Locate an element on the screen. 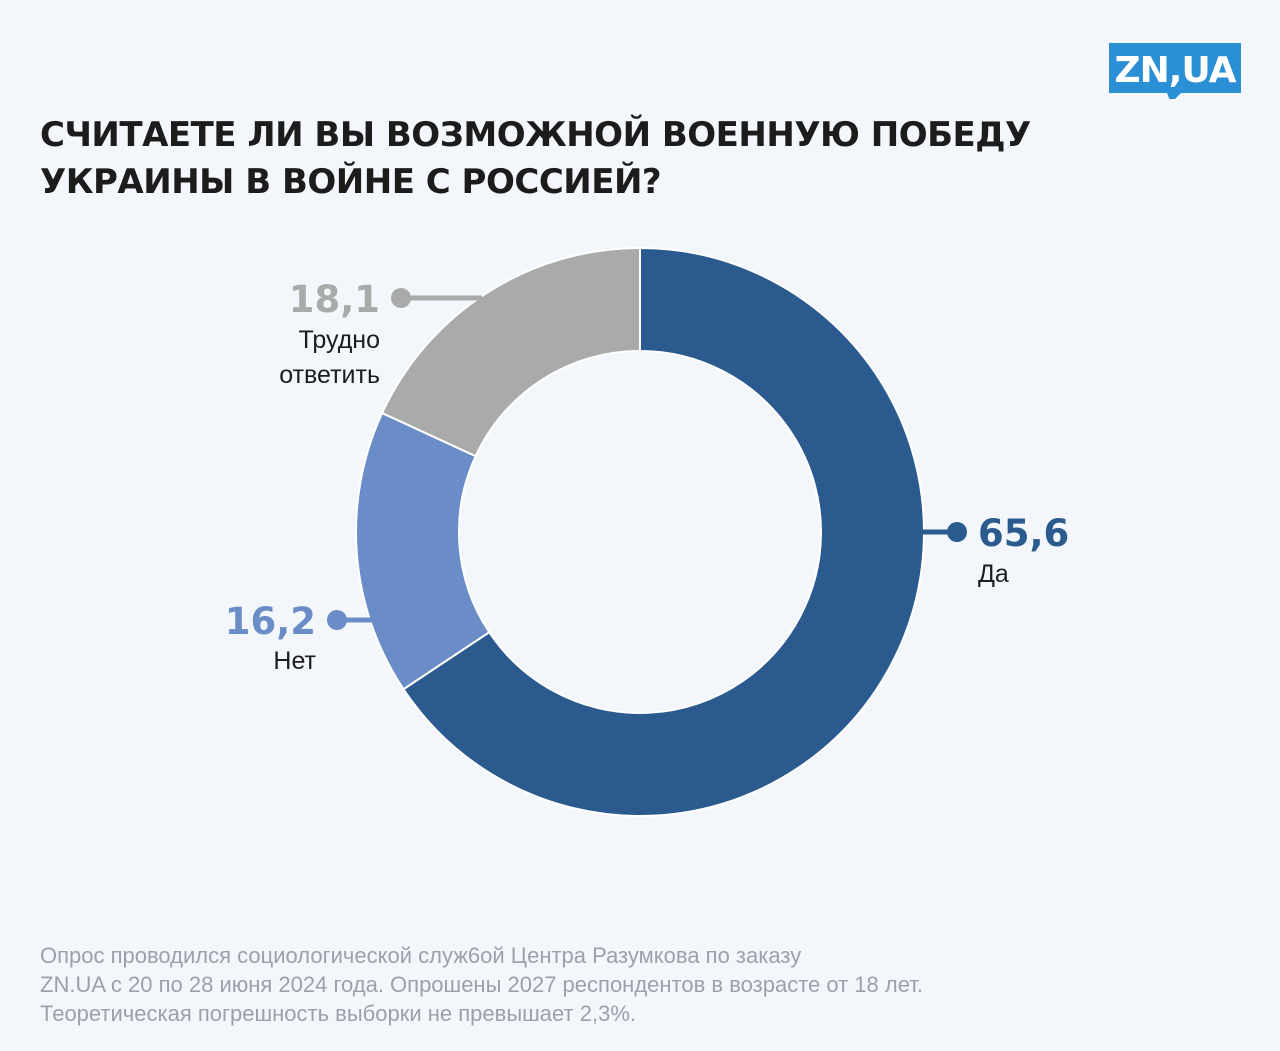 The width and height of the screenshot is (1280, 1051). slice-value-1: 65,6 is located at coordinates (1023, 533).